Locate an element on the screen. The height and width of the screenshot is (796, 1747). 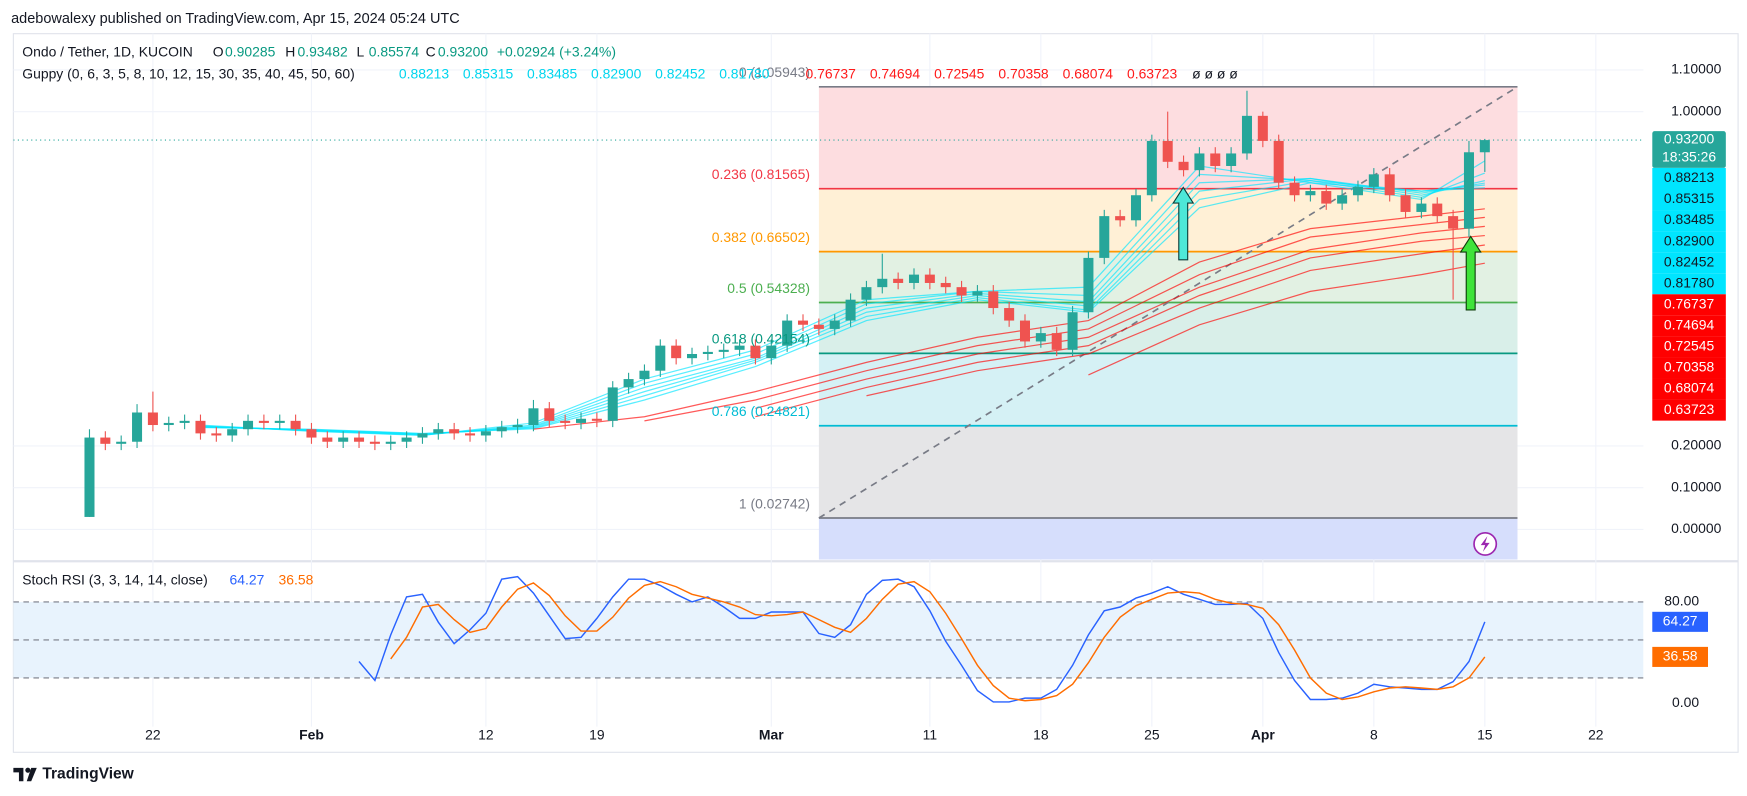
y-tick-label: 0.00000 is located at coordinates (1696, 528).